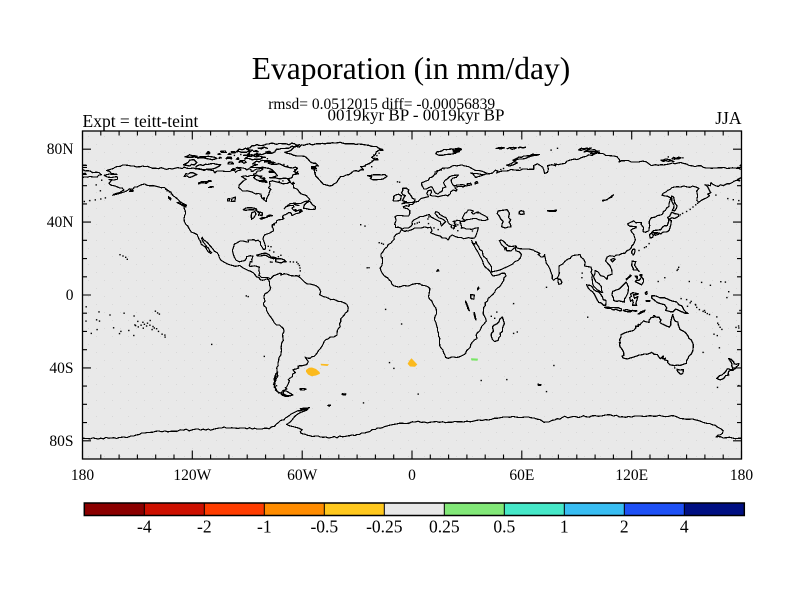 This screenshot has height=605, width=800. I want to click on svg-text: -2, so click(204, 527).